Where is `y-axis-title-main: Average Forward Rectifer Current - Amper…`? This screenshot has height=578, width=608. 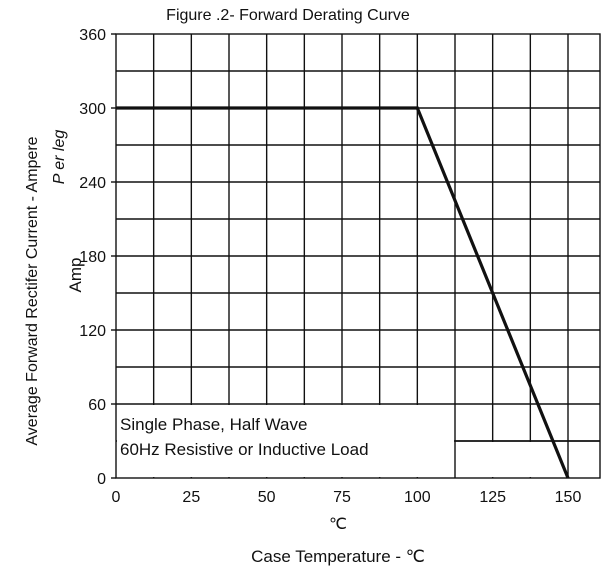
y-axis-title-main: Average Forward Rectifer Current - Amper… is located at coordinates (32, 290).